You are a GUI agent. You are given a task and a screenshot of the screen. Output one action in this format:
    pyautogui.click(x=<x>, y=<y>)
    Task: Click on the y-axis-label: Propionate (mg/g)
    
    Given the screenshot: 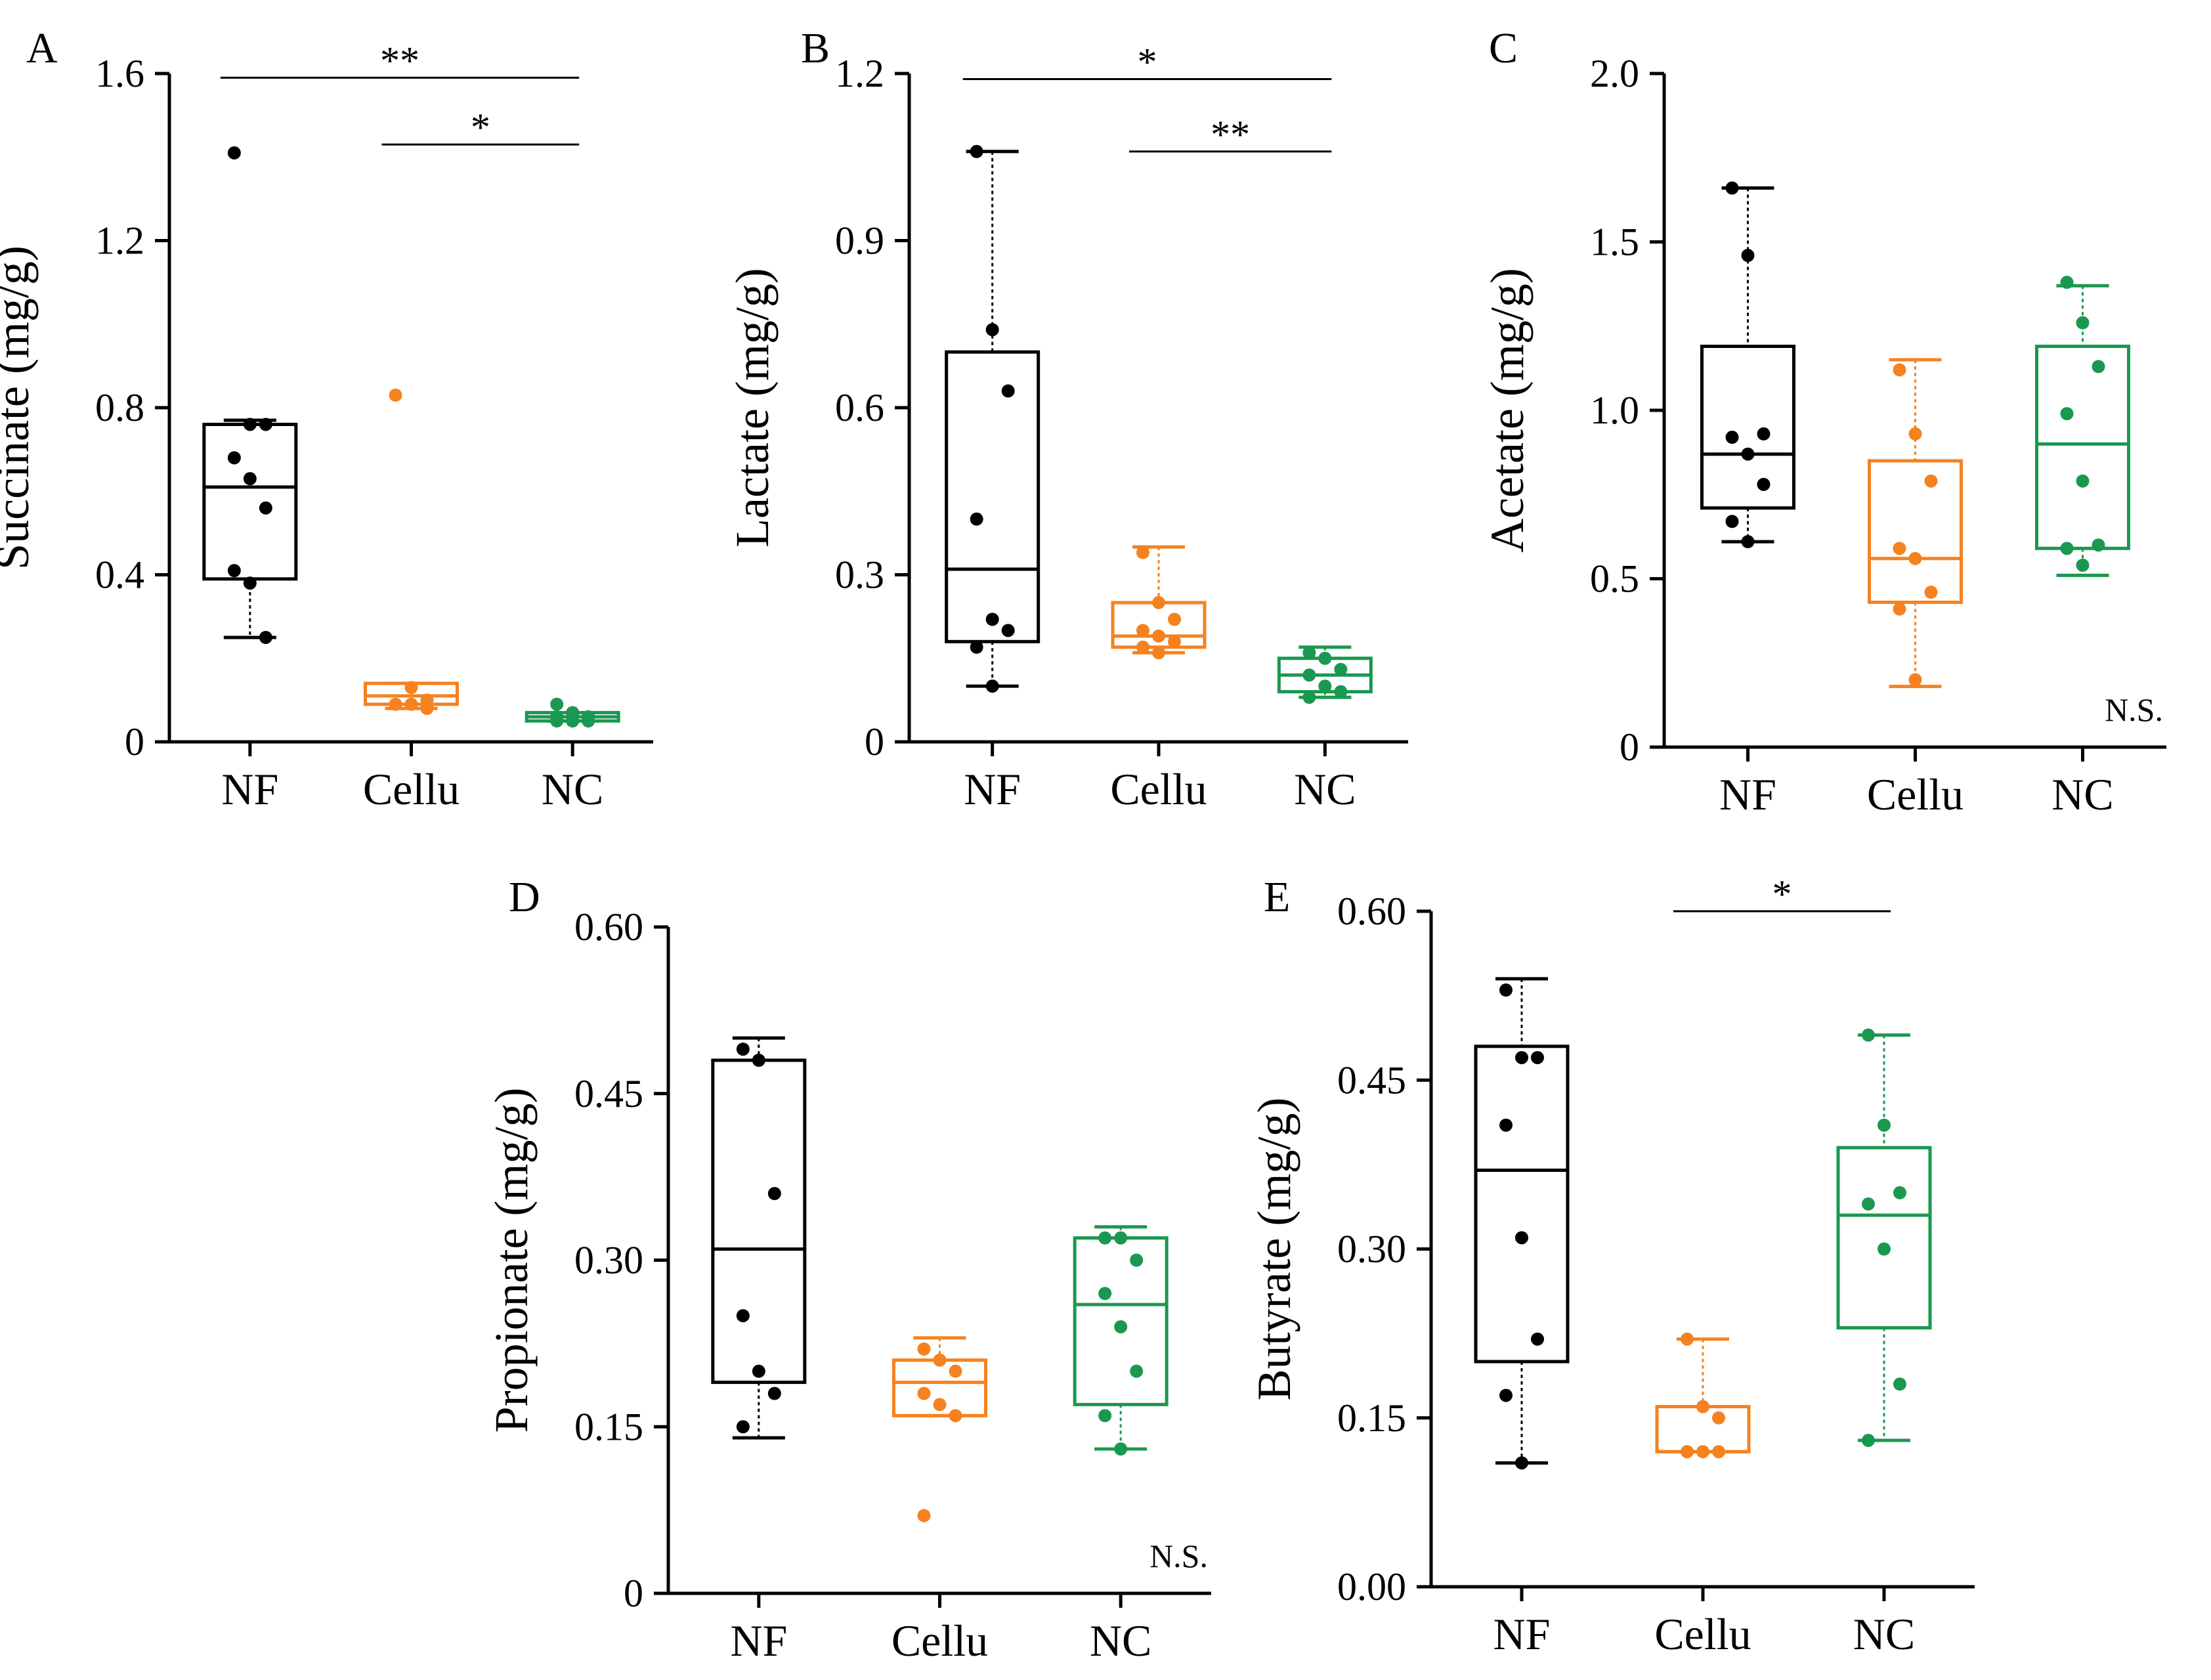 What is the action you would take?
    pyautogui.click(x=512, y=1260)
    